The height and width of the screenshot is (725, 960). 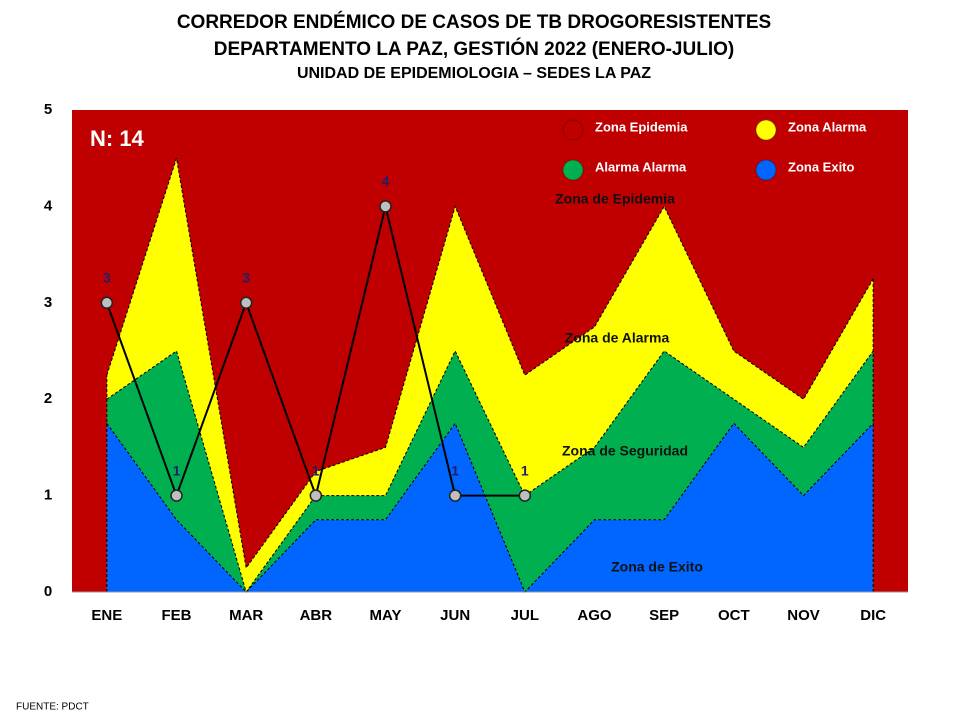 What do you see at coordinates (657, 567) in the screenshot?
I see `zone-label: Zona de Exito` at bounding box center [657, 567].